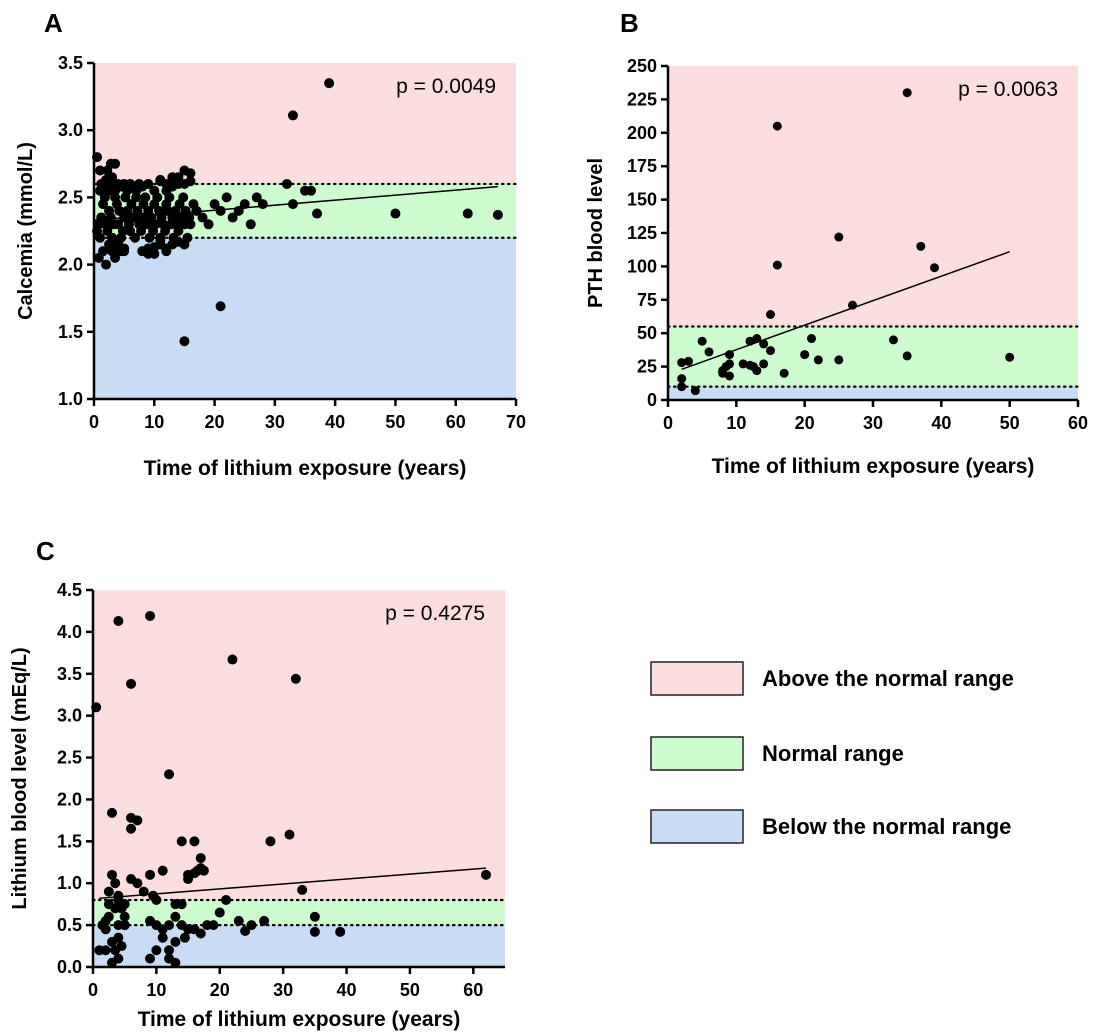 This screenshot has height=1035, width=1094. I want to click on panel-b-x-axis-label: Time of lithium exposure (years), so click(873, 466).